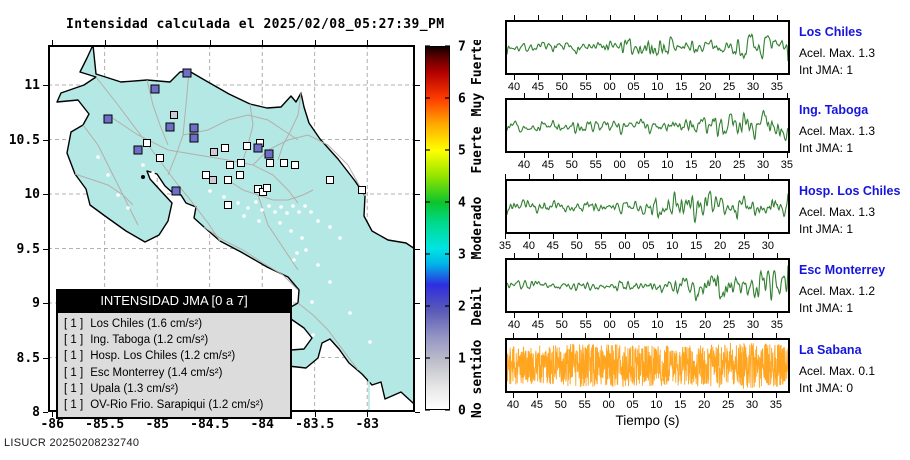 The width and height of the screenshot is (910, 460). Describe the element at coordinates (254, 160) in the screenshot. I see `station-markers-int0` at that location.